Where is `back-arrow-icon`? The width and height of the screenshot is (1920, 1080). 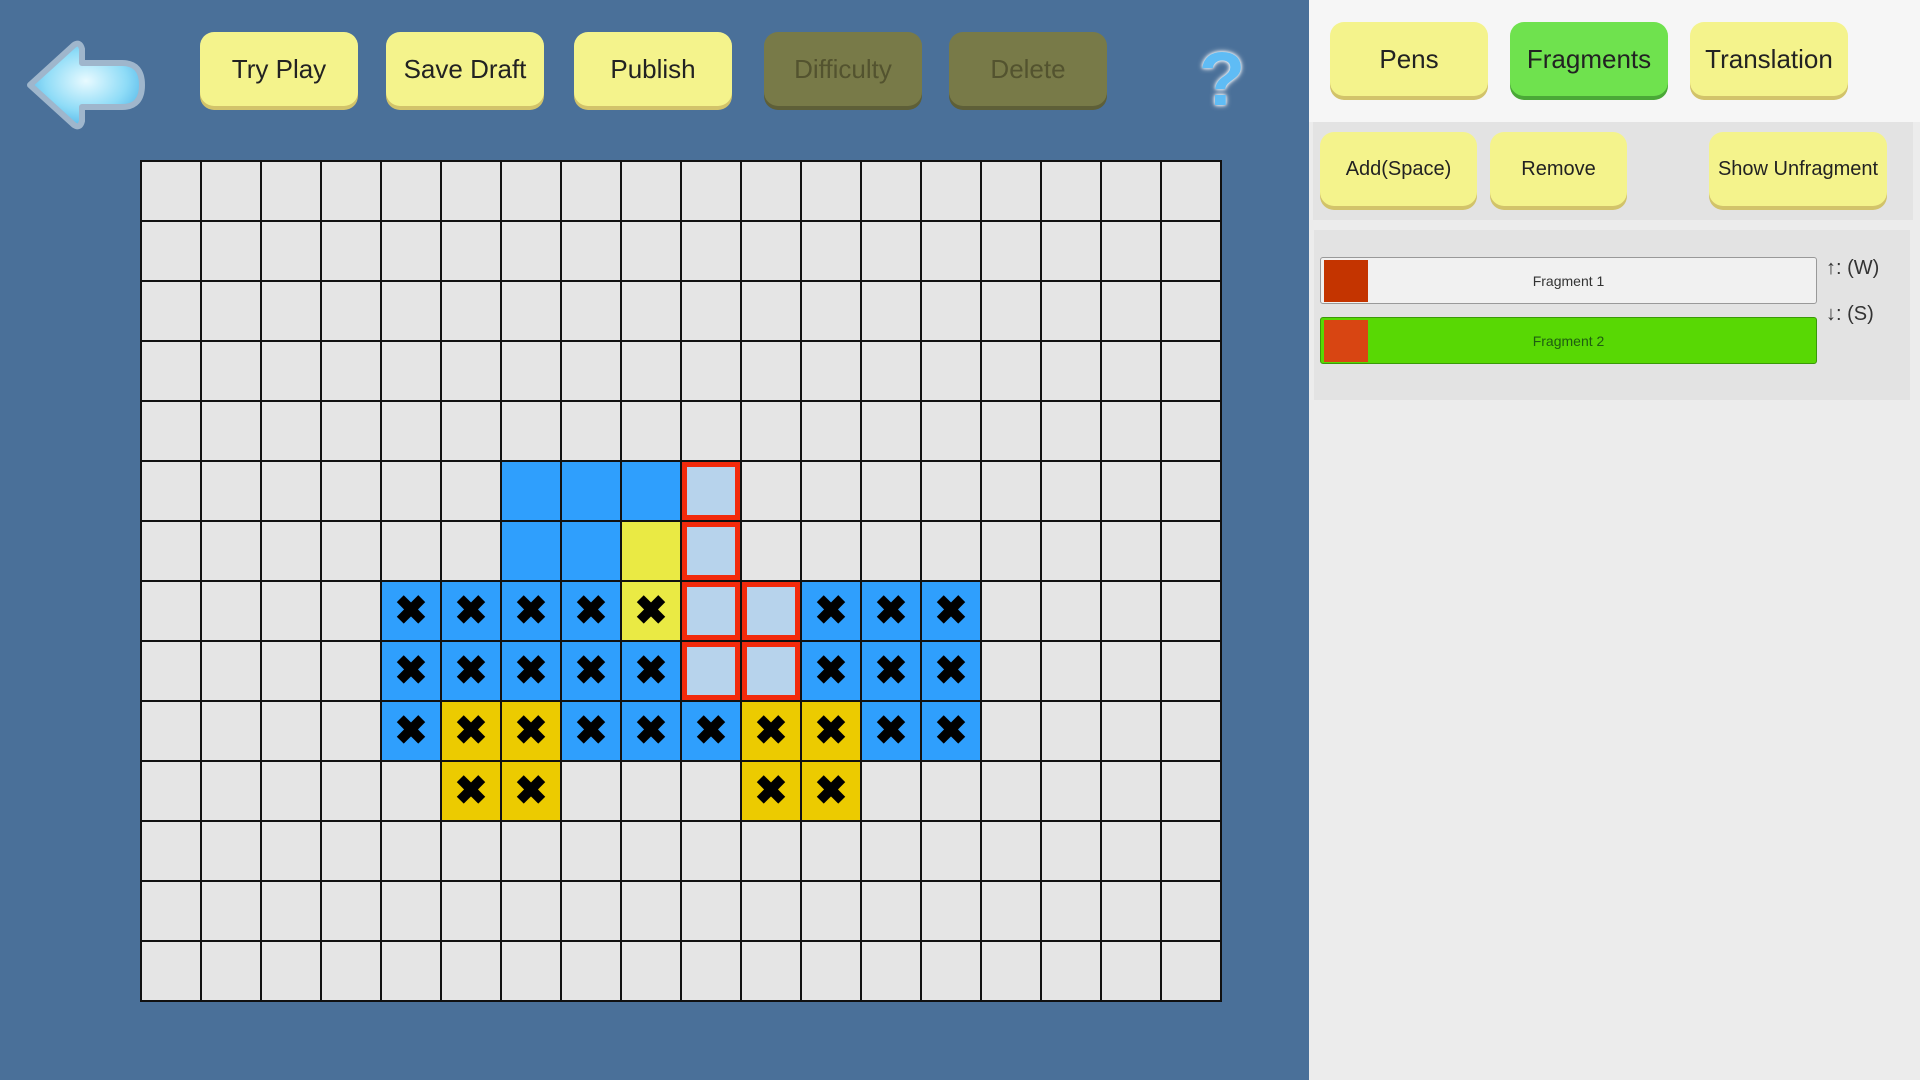 back-arrow-icon is located at coordinates (84, 85).